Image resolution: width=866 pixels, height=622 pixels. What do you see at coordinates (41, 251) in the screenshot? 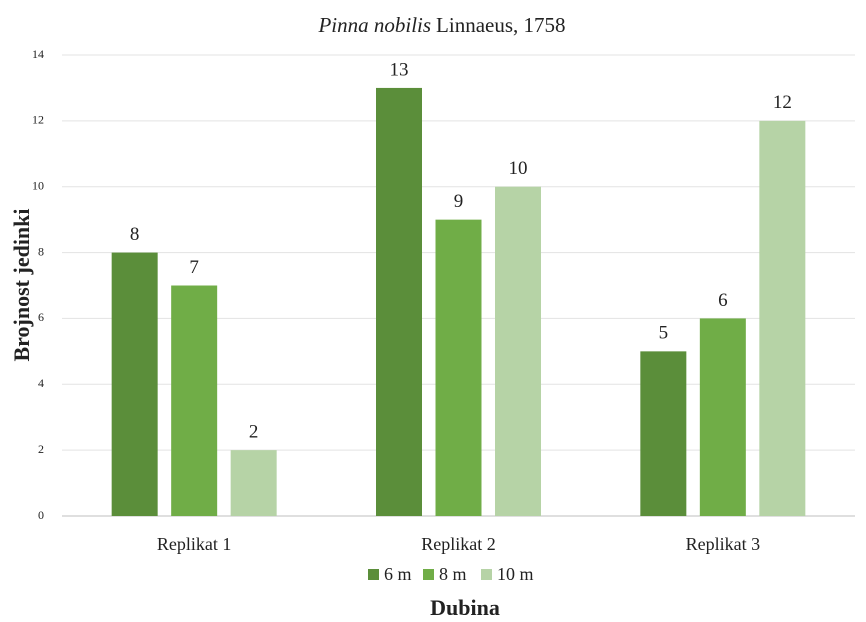
I see `y-tick-label: 8` at bounding box center [41, 251].